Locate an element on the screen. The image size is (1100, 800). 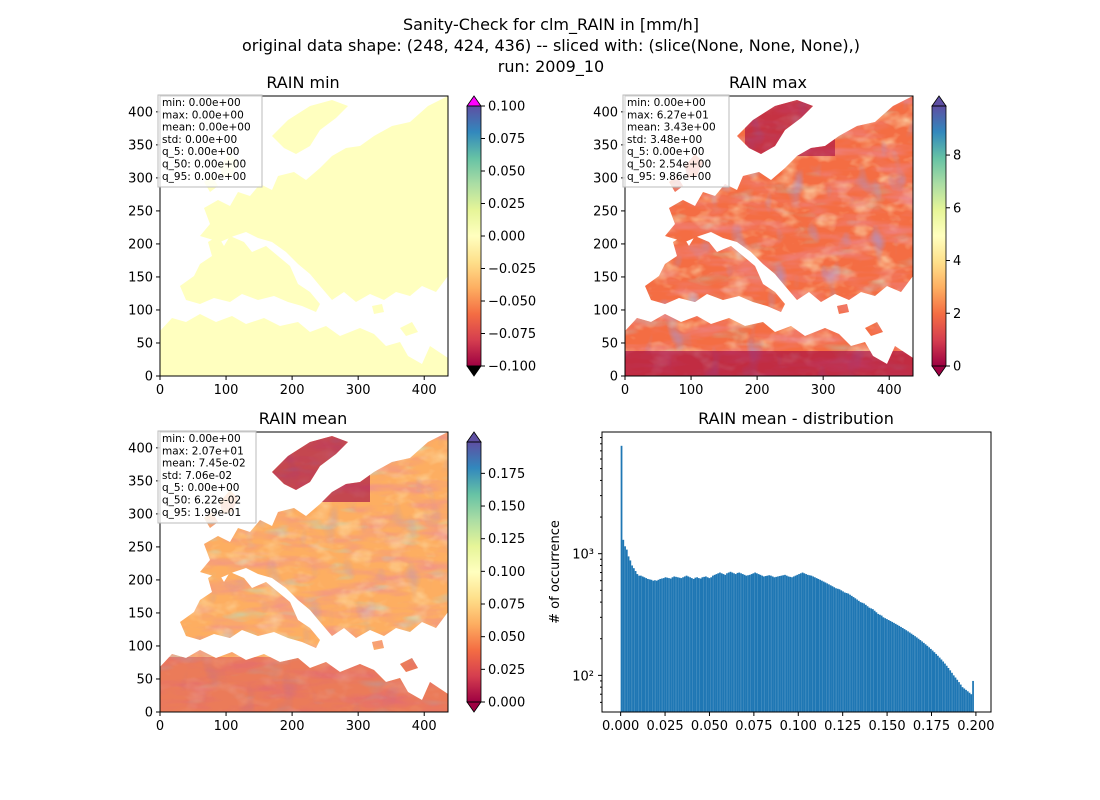
y-tick-label: 100 is located at coordinates (140, 646).